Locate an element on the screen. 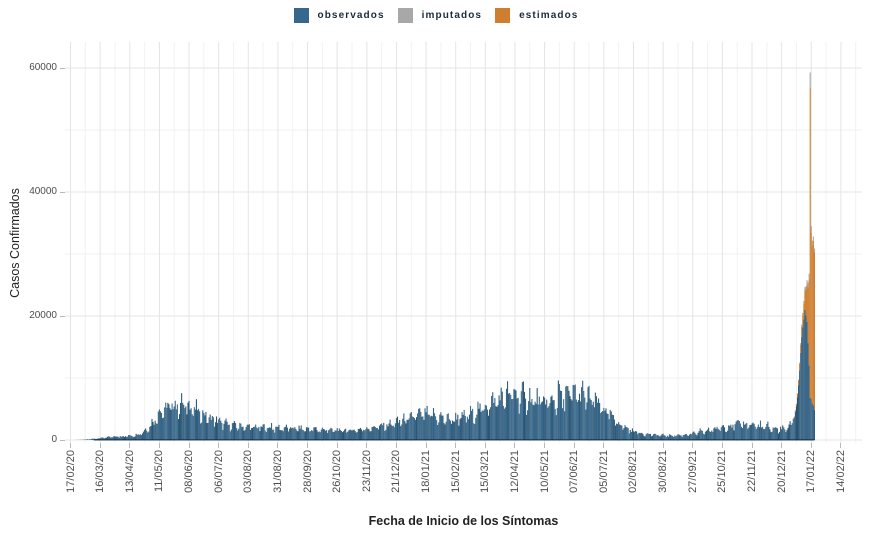 The image size is (872, 540). chart-legend: observados imputados estimados is located at coordinates (436, 15).